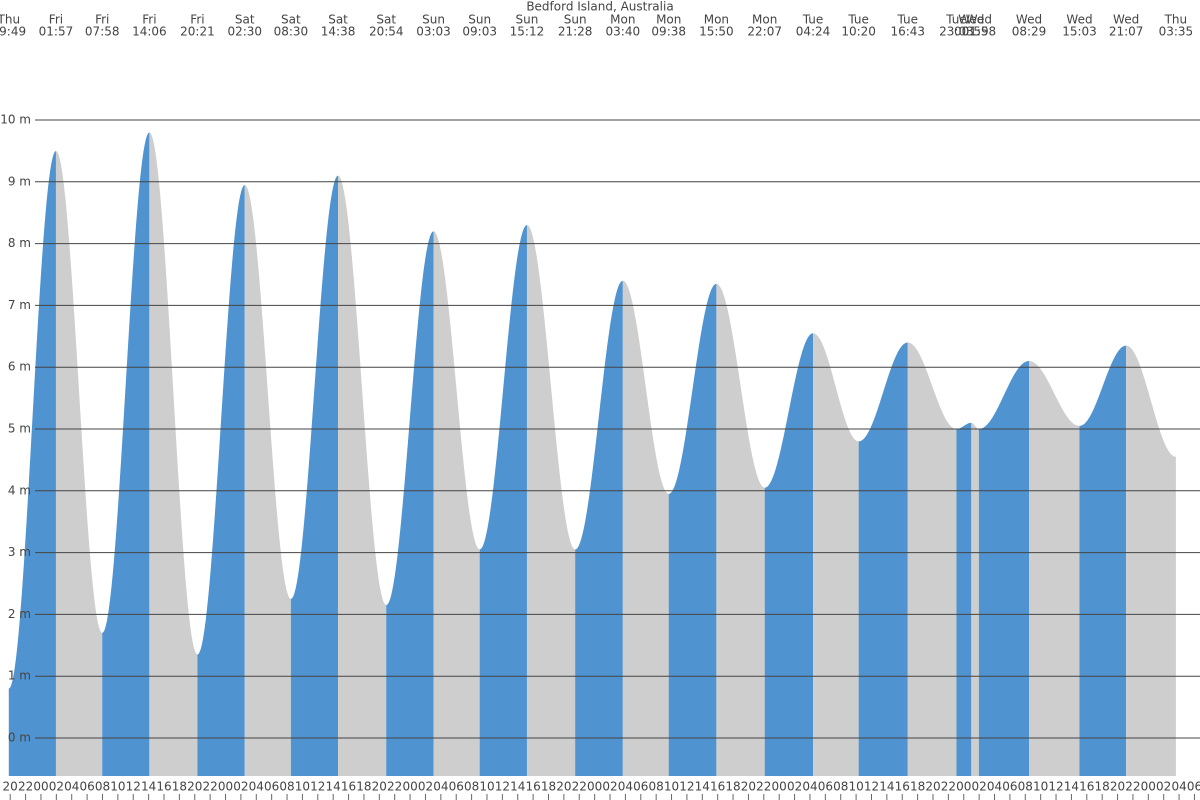  What do you see at coordinates (433, 32) in the screenshot?
I see `event-time: 03:03` at bounding box center [433, 32].